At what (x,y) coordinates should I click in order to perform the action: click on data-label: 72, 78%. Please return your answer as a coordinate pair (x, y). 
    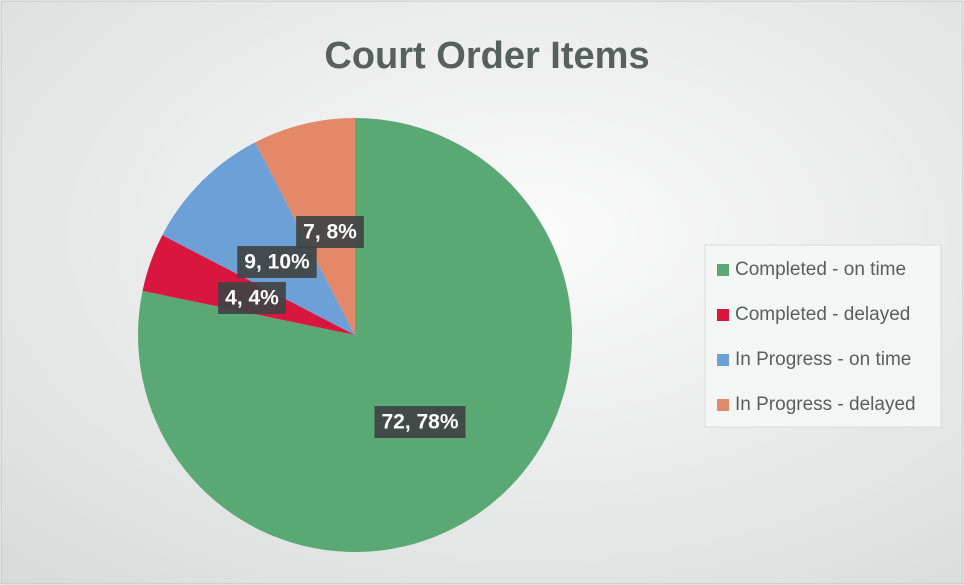
    Looking at the image, I should click on (419, 422).